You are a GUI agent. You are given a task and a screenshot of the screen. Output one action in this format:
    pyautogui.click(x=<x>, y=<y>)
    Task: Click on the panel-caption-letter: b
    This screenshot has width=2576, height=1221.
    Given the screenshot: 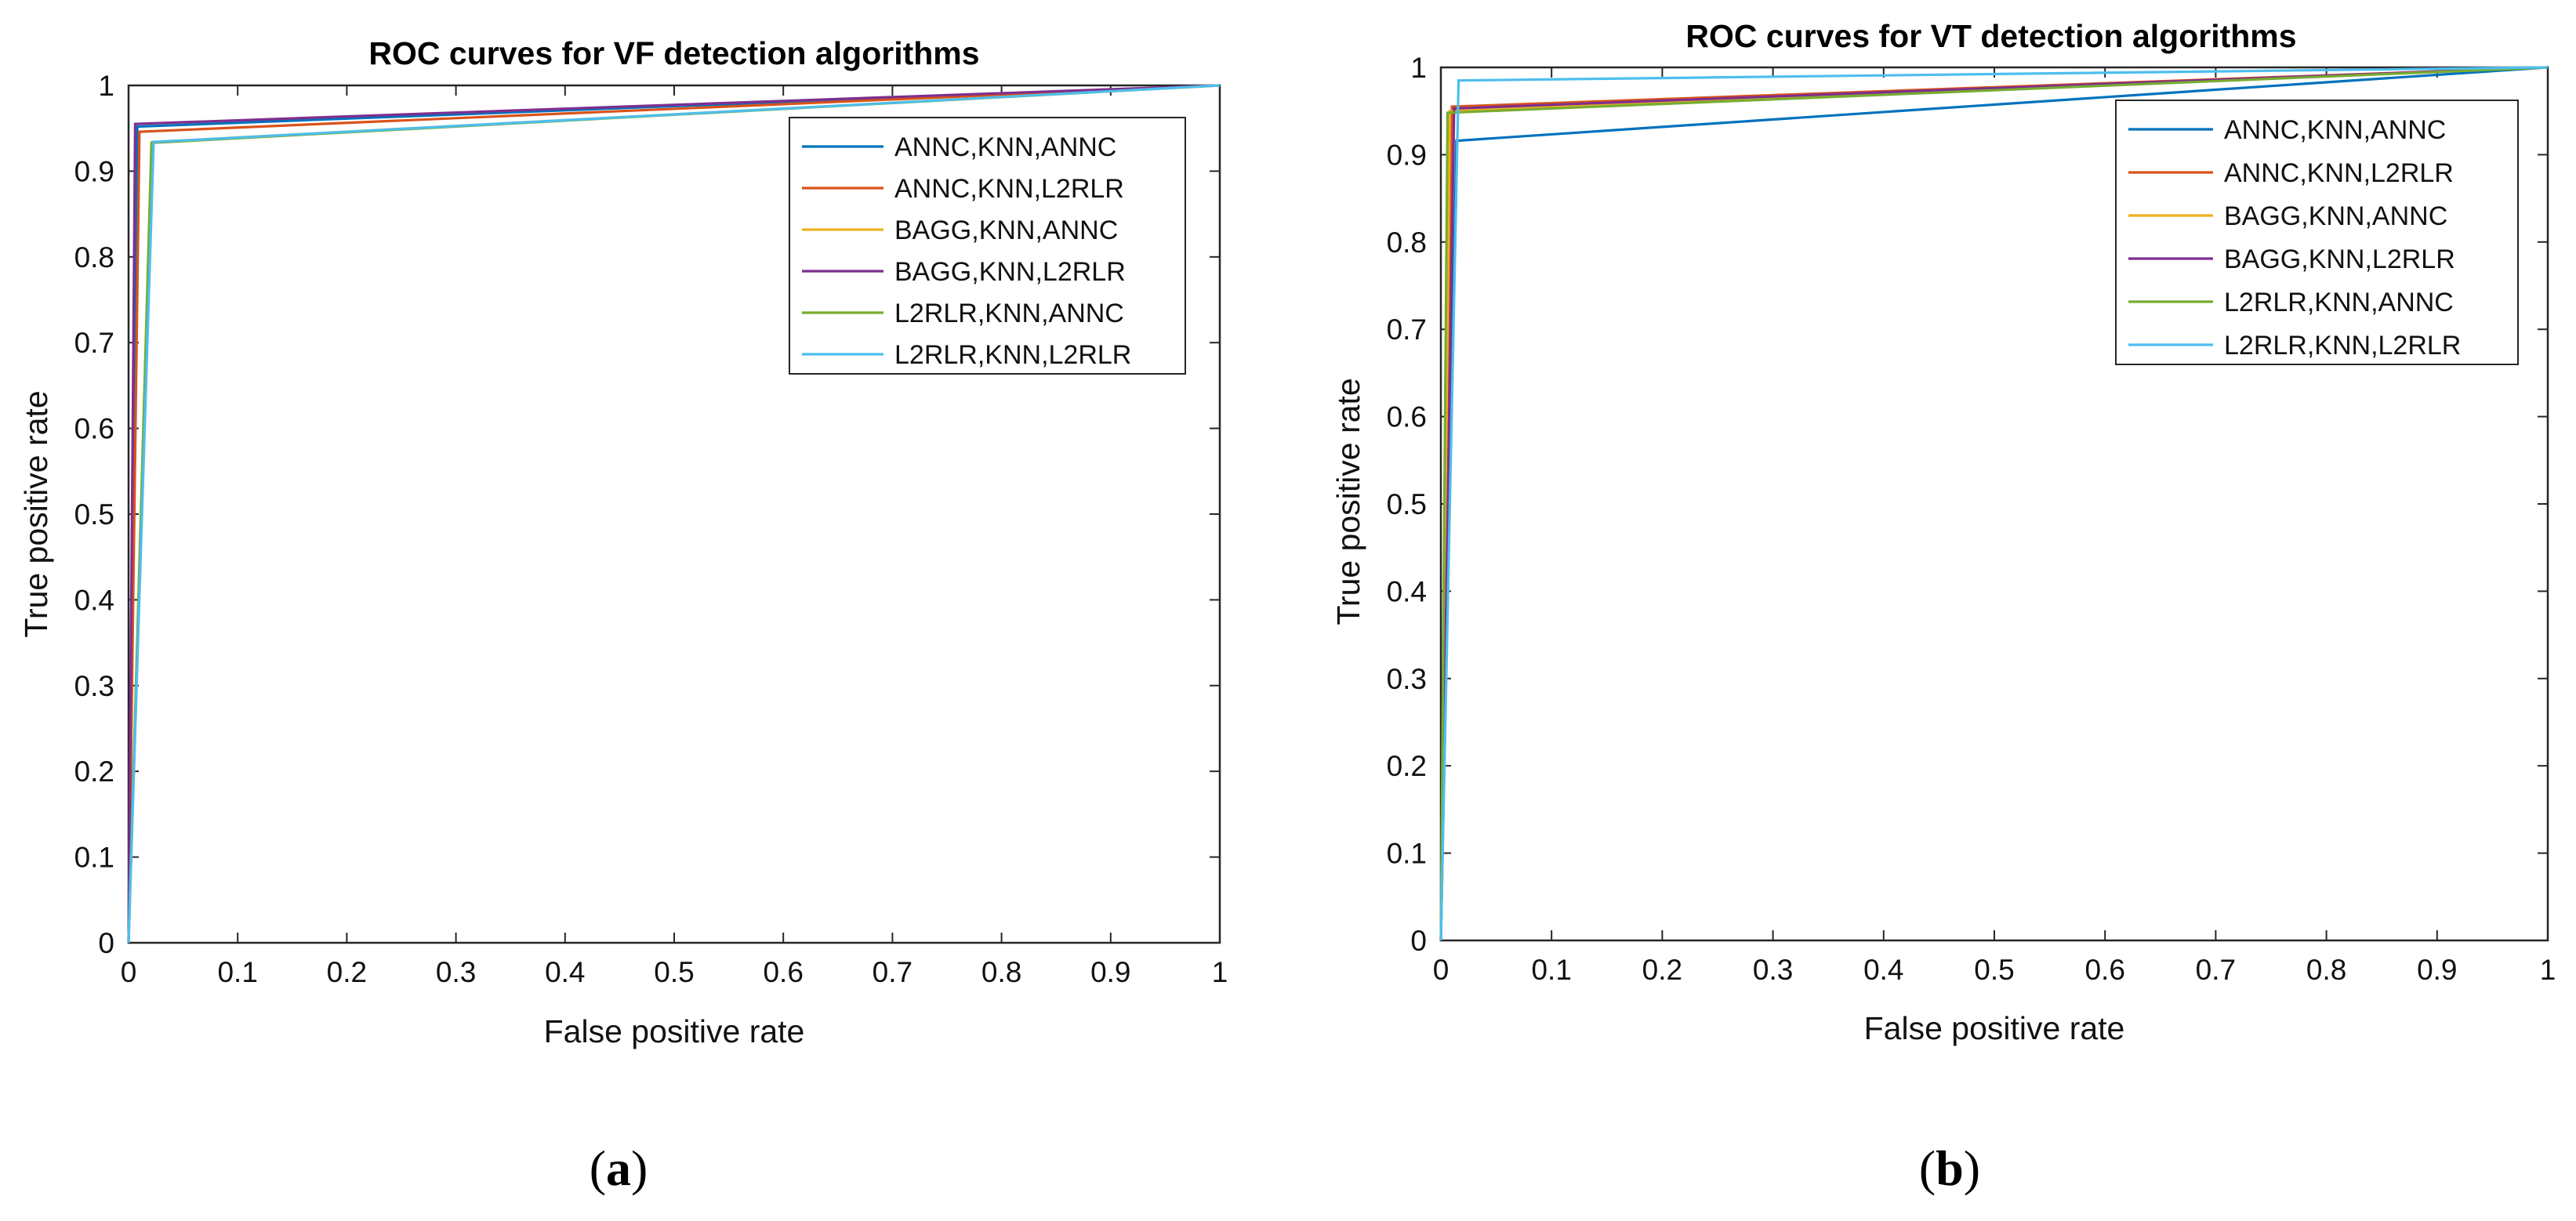 What is the action you would take?
    pyautogui.click(x=1950, y=1168)
    